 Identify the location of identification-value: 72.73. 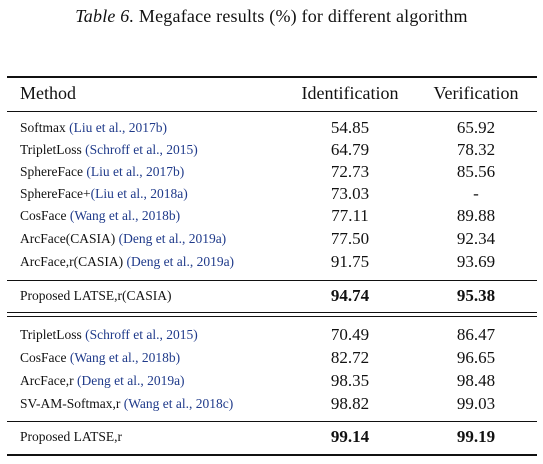
(350, 171).